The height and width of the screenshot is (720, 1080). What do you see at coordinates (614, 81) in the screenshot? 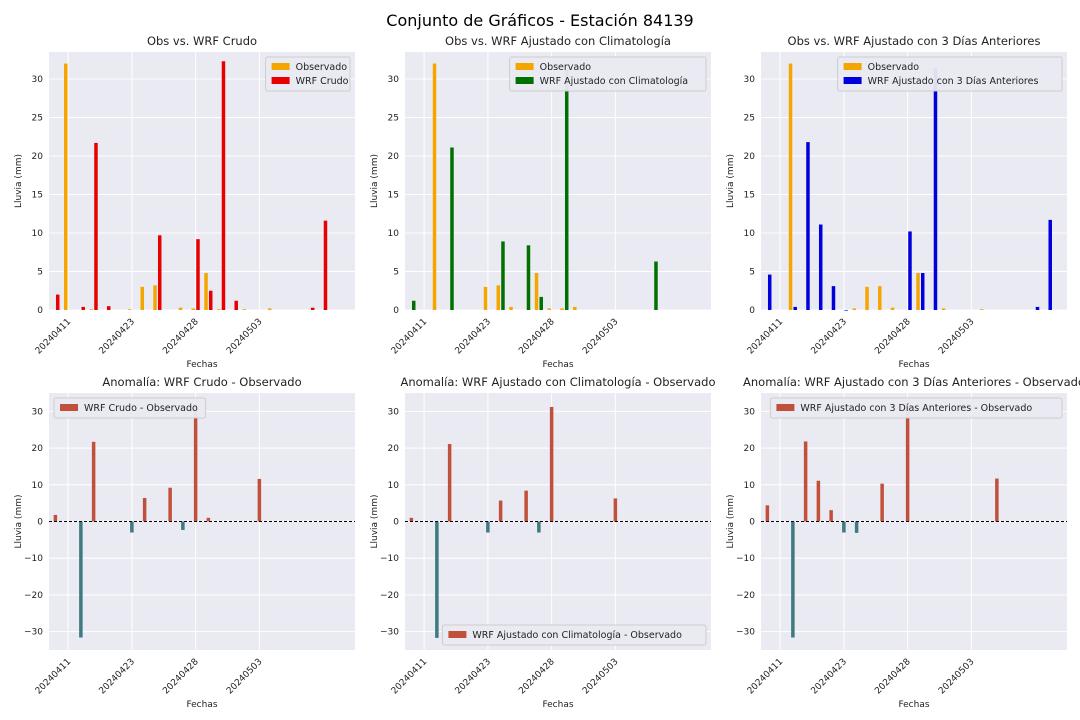
I see `legend-label: WRF Ajustado con Climatología` at bounding box center [614, 81].